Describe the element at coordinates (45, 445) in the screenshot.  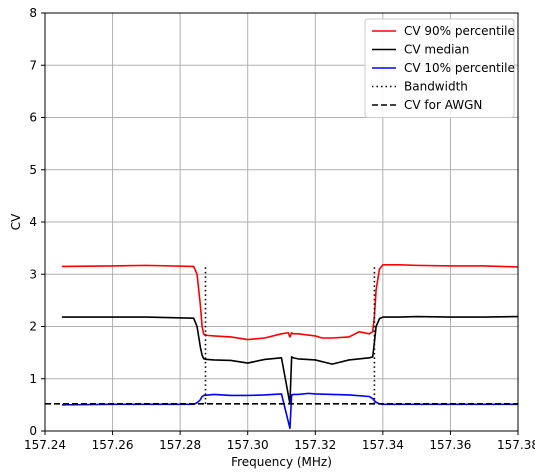
I see `x-tick-label: 157.24` at that location.